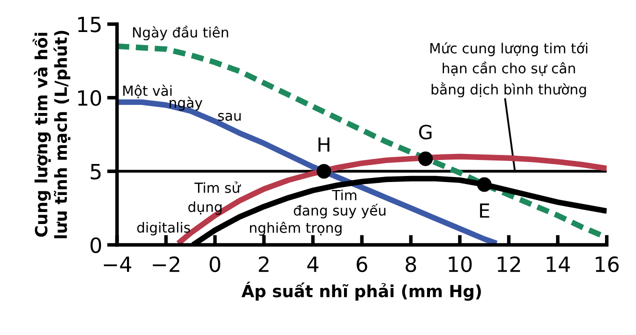 Image resolution: width=636 pixels, height=335 pixels. I want to click on x-tick-label: 8, so click(411, 264).